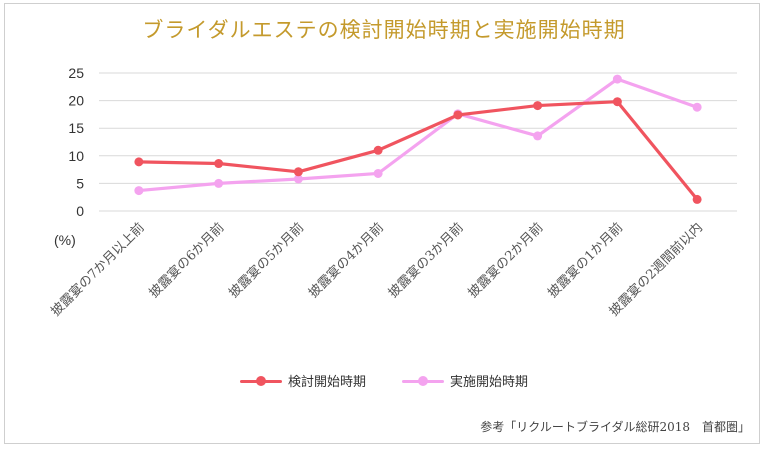 The height and width of the screenshot is (449, 768). What do you see at coordinates (80, 211) in the screenshot?
I see `y-tick-label-0: 0` at bounding box center [80, 211].